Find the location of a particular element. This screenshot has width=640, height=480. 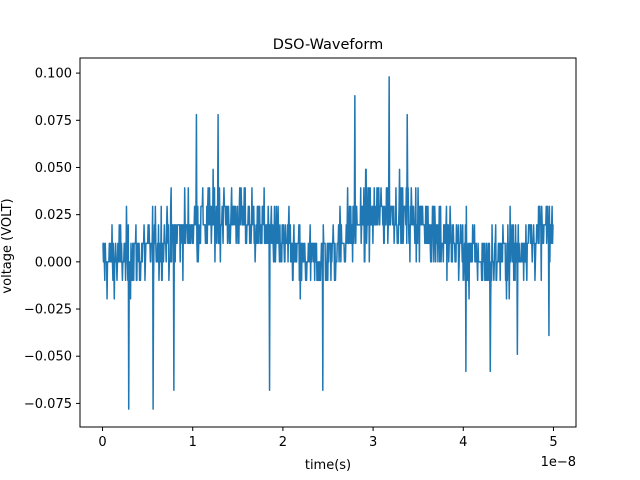

chart-title: DSO-Waveform is located at coordinates (328, 45).